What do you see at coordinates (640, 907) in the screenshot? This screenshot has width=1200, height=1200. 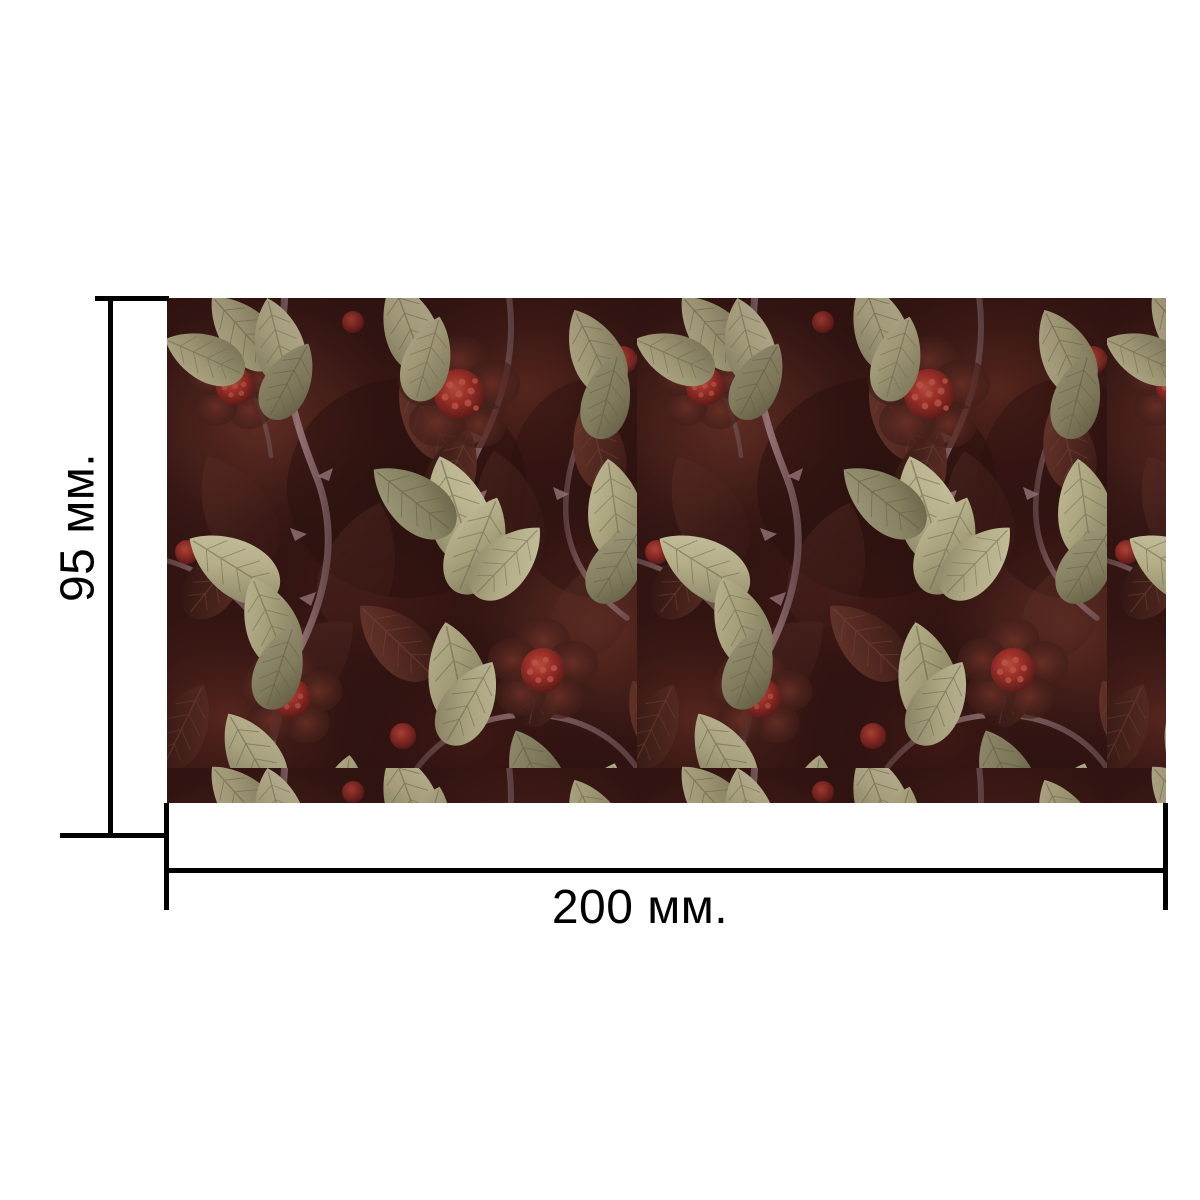 I see `width-dimension-label: 200 мм.` at bounding box center [640, 907].